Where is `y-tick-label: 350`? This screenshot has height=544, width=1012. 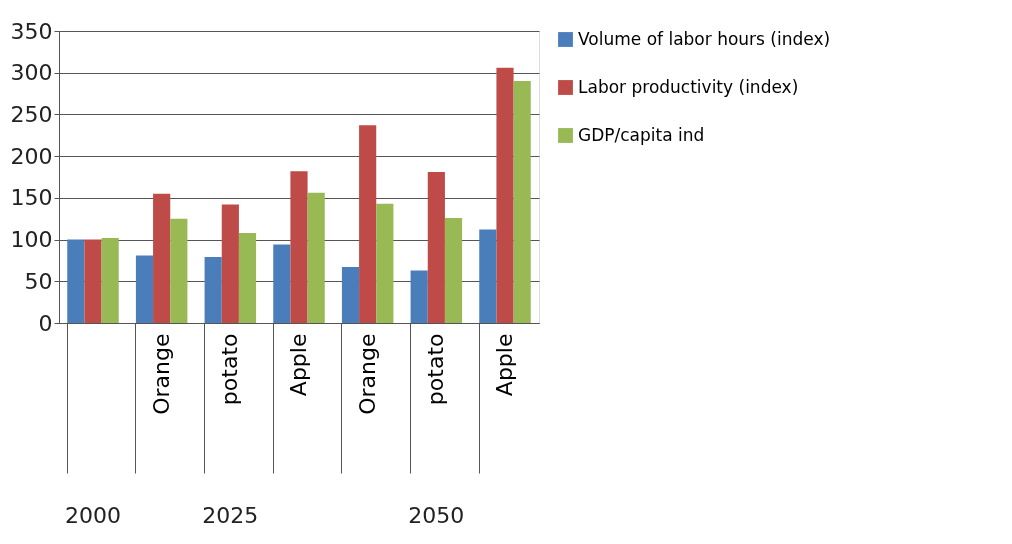 y-tick-label: 350 is located at coordinates (31, 31).